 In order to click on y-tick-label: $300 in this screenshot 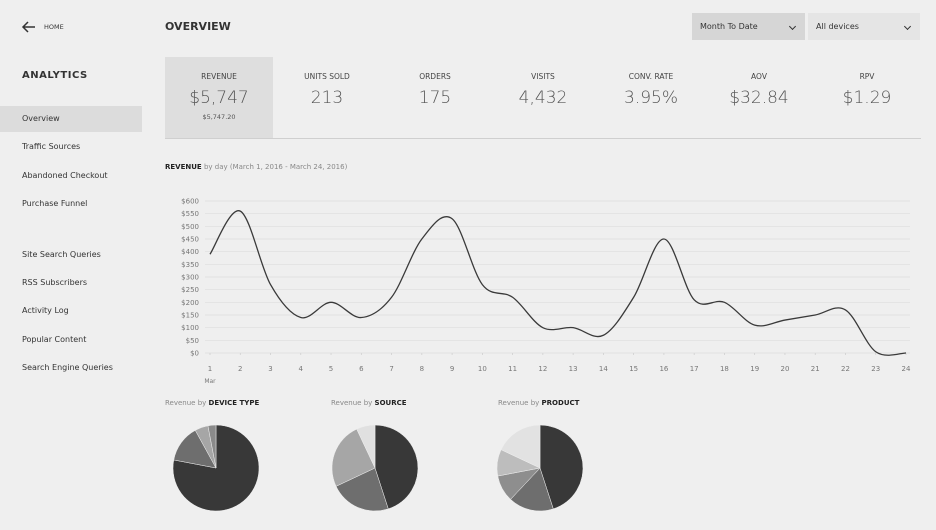, I will do `click(190, 278)`.